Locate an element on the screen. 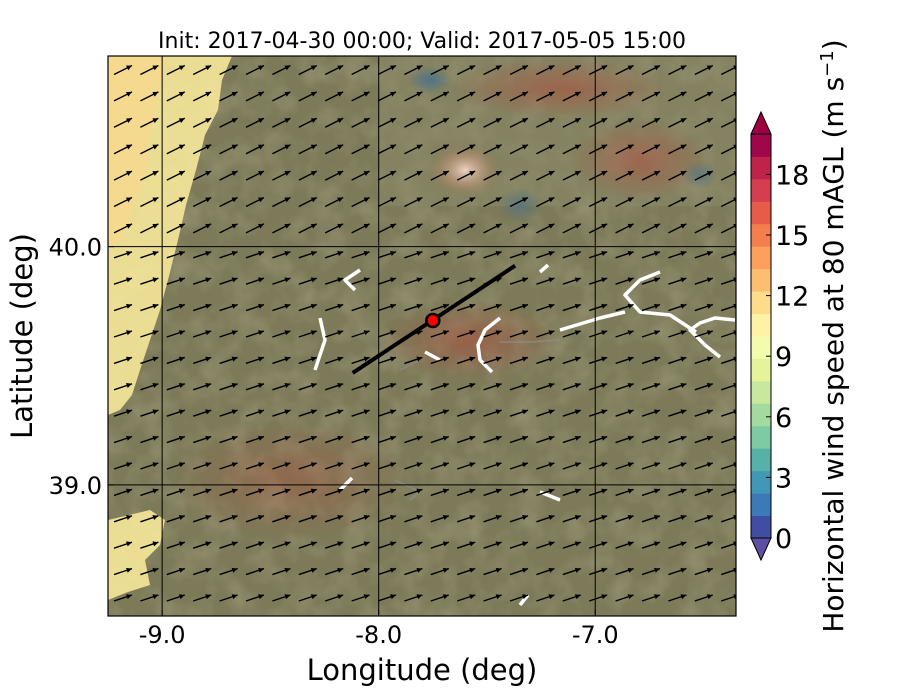 This screenshot has height=700, width=900. colorbar-tick-label: 3 is located at coordinates (783, 478).